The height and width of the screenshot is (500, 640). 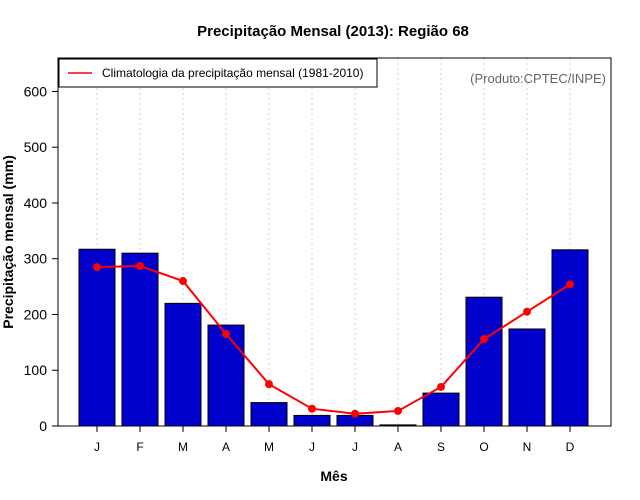 What do you see at coordinates (538, 78) in the screenshot?
I see `source-annotation: (Produto:CPTEC/INPE)` at bounding box center [538, 78].